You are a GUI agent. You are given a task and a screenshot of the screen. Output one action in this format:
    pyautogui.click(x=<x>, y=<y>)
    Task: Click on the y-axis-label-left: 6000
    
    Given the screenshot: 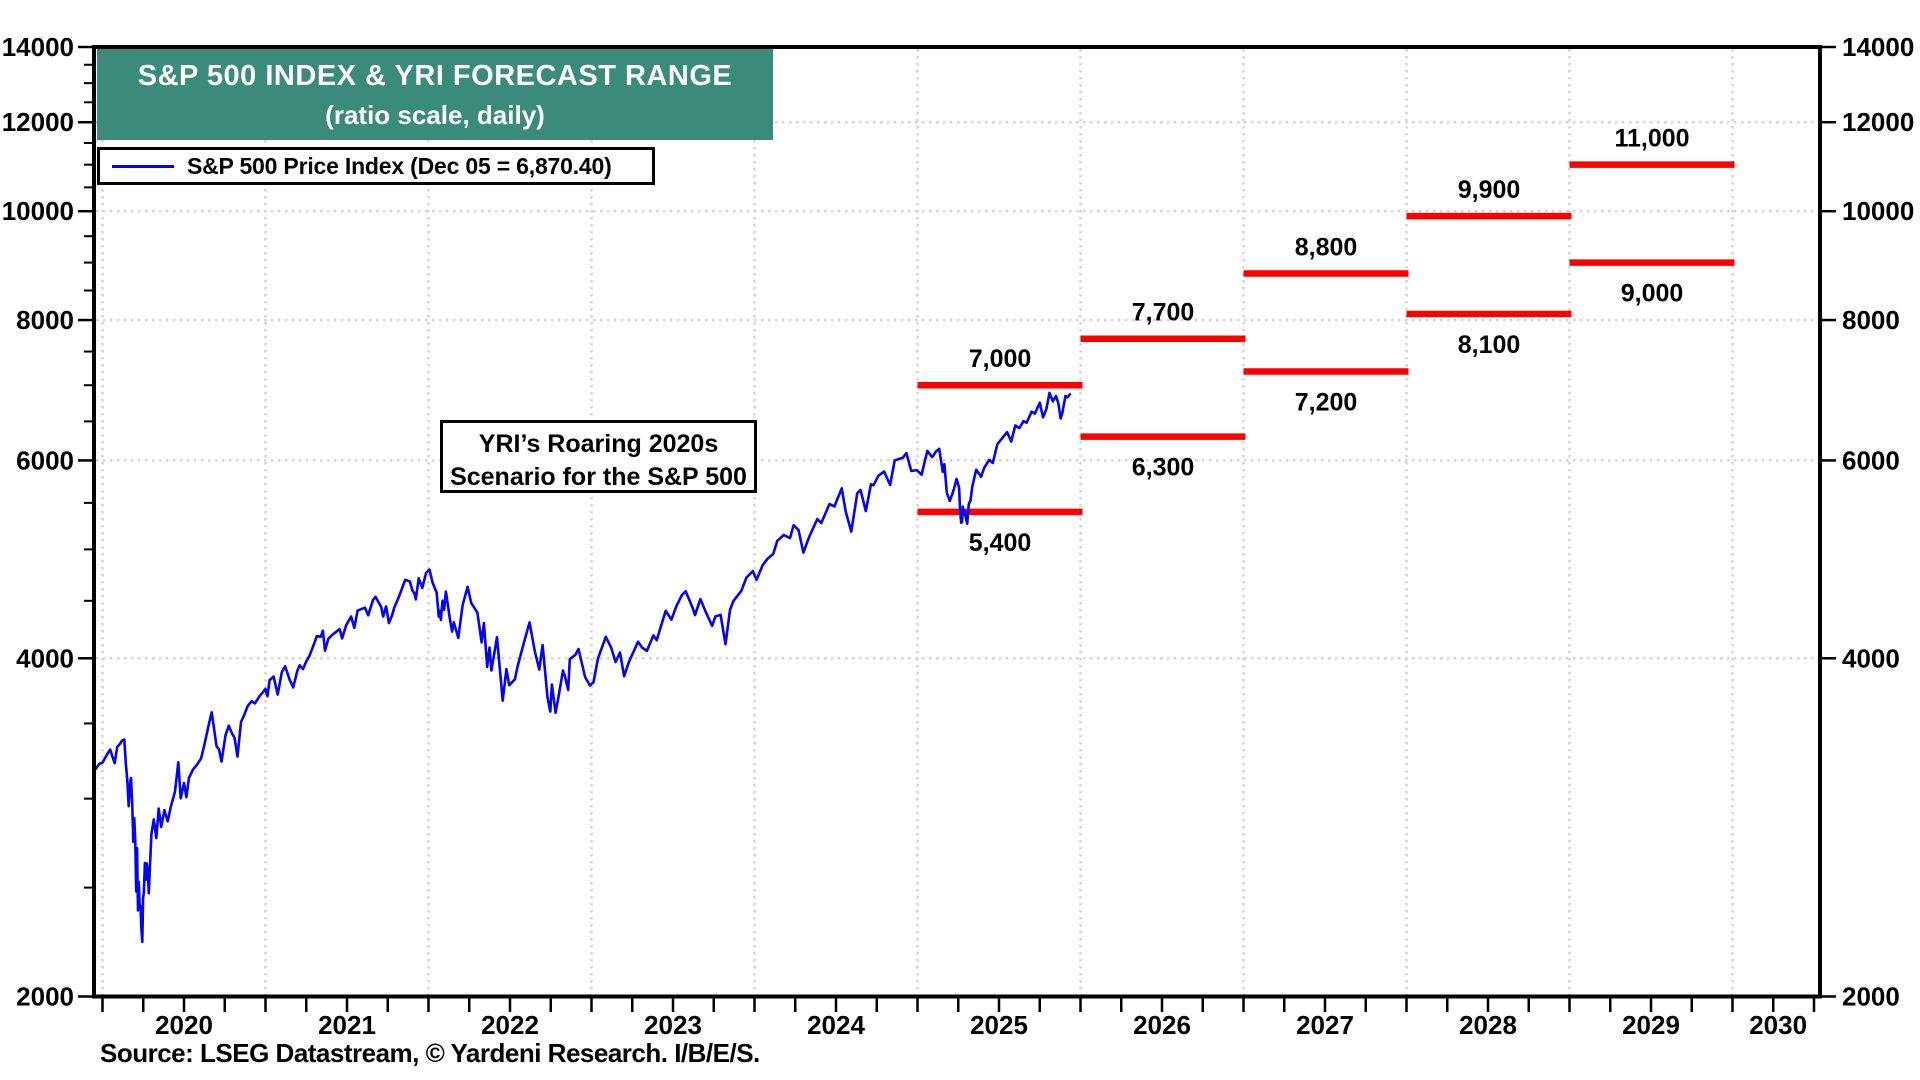 What is the action you would take?
    pyautogui.click(x=45, y=460)
    